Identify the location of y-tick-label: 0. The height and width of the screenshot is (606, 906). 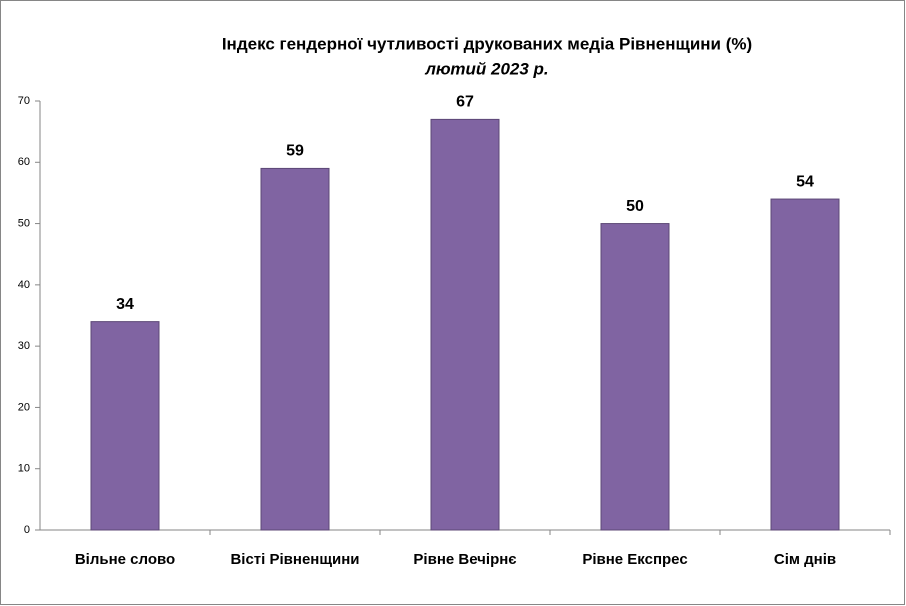
(27, 530).